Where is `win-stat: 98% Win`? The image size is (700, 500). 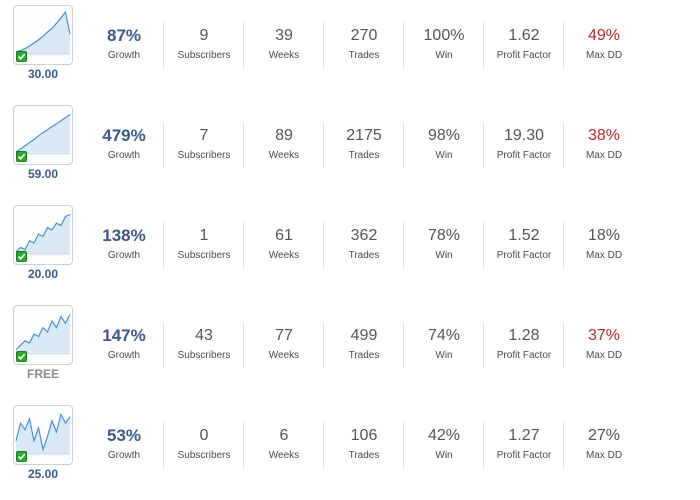 win-stat: 98% Win is located at coordinates (443, 145).